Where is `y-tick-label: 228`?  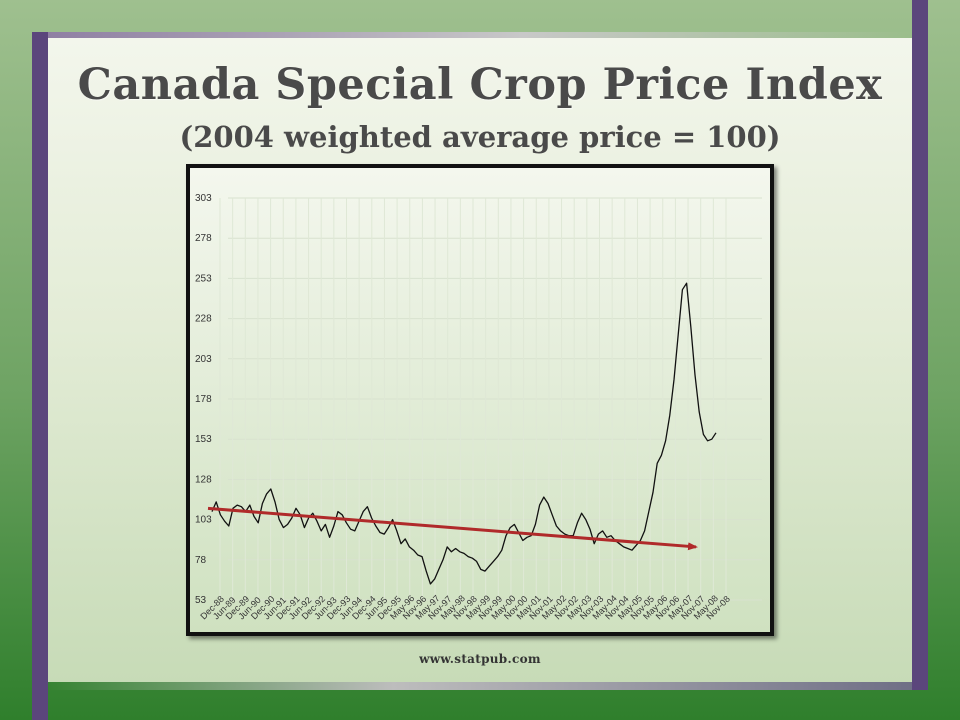 y-tick-label: 228 is located at coordinates (203, 319).